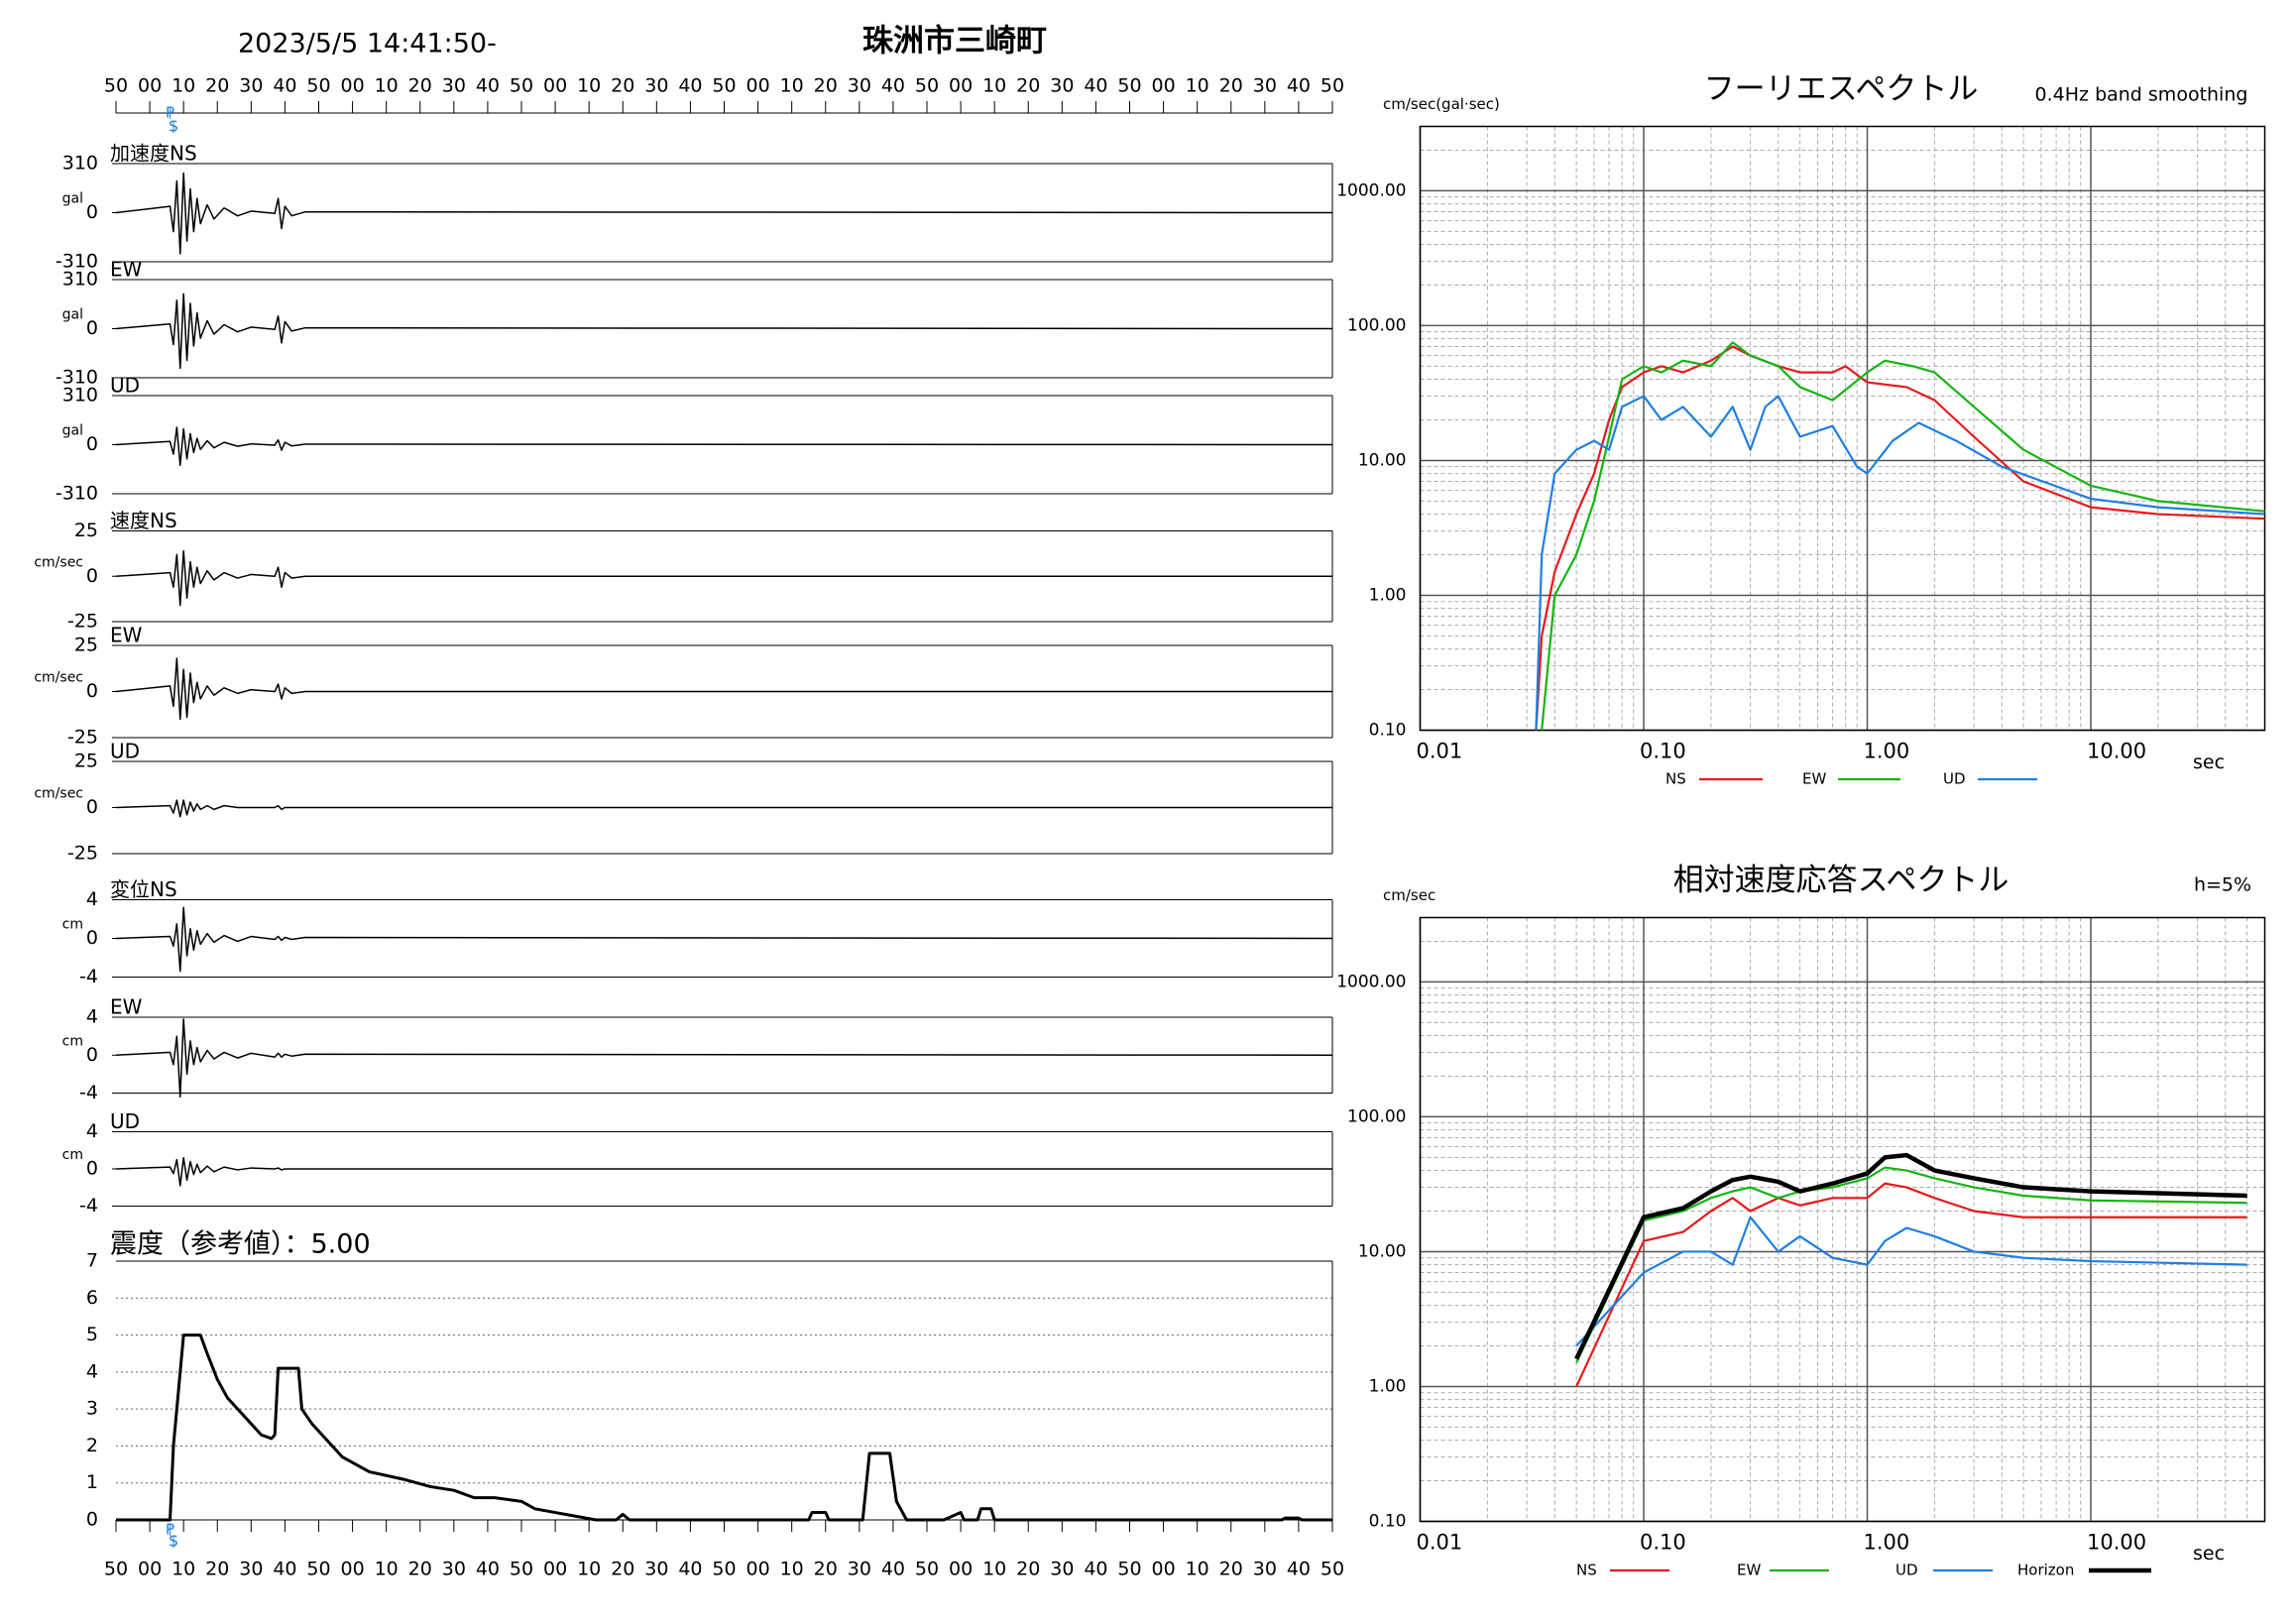  I want to click on y-tick-label: -4, so click(89, 1092).